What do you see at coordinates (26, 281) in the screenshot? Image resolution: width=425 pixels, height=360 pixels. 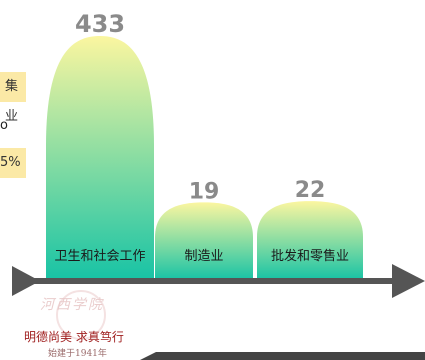 I see `axis-left-arrow` at bounding box center [26, 281].